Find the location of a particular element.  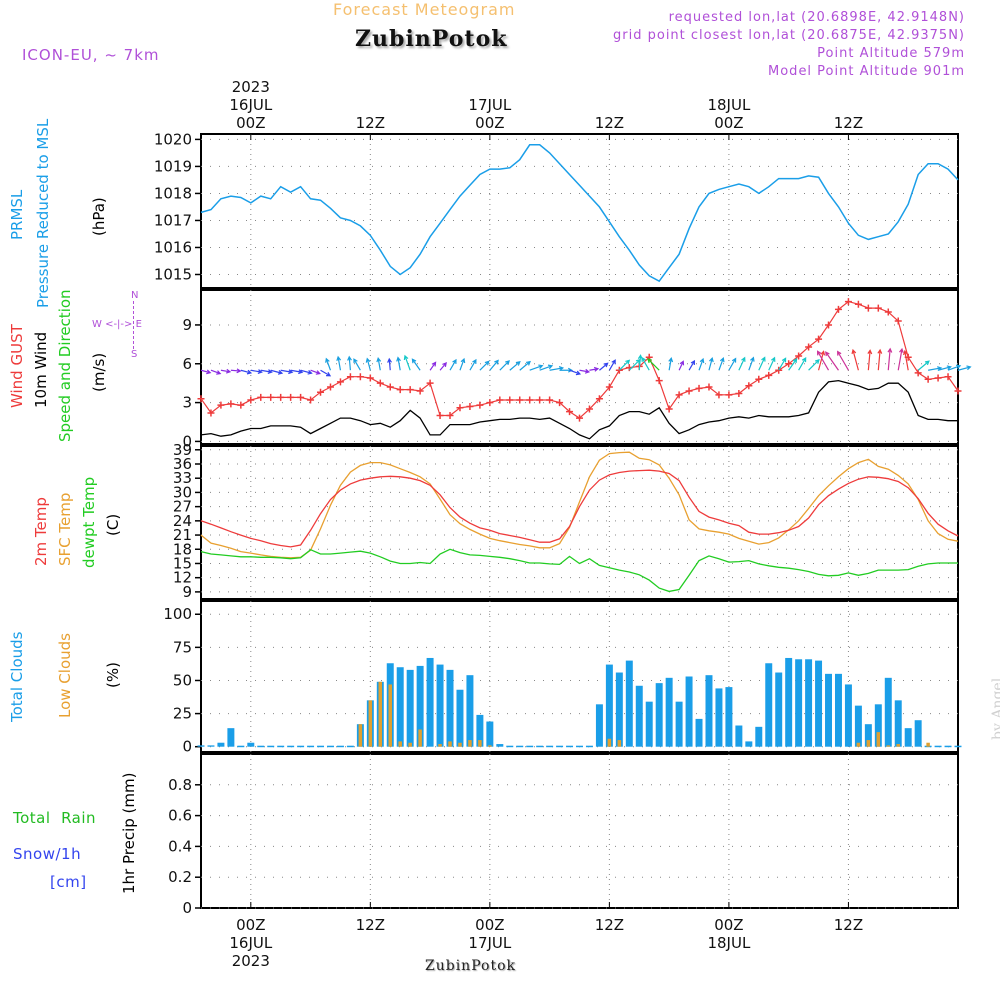

top-time-label: 00Z is located at coordinates (728, 123).